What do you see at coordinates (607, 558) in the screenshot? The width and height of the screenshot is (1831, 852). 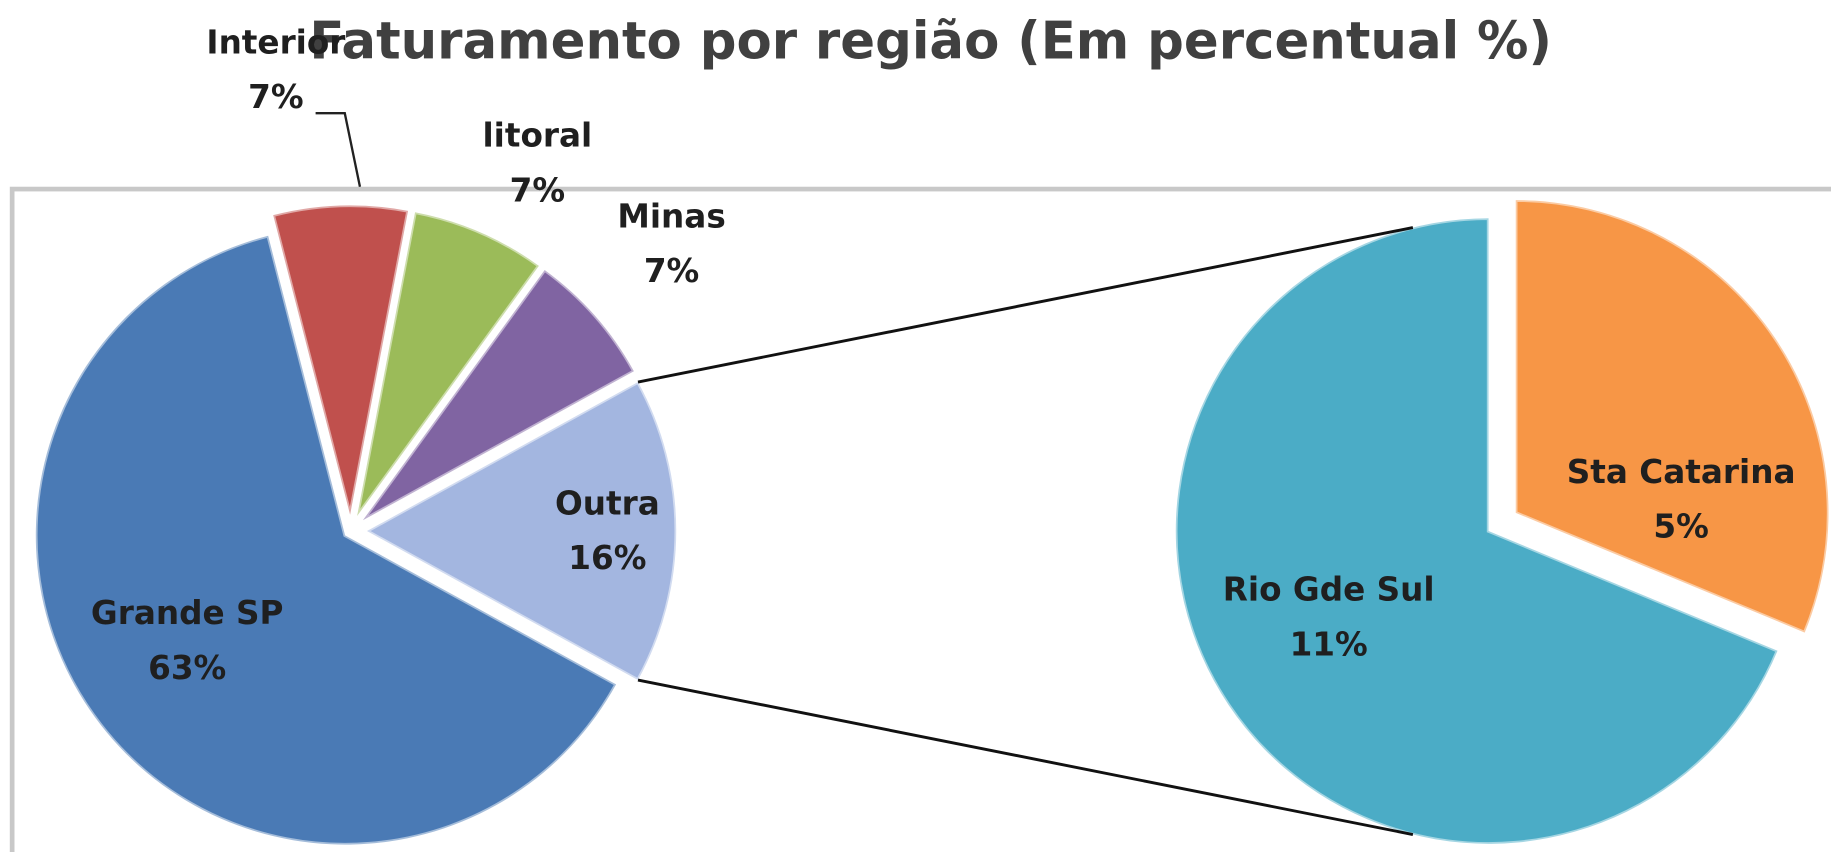 I see `slice-label-value: 16%` at bounding box center [607, 558].